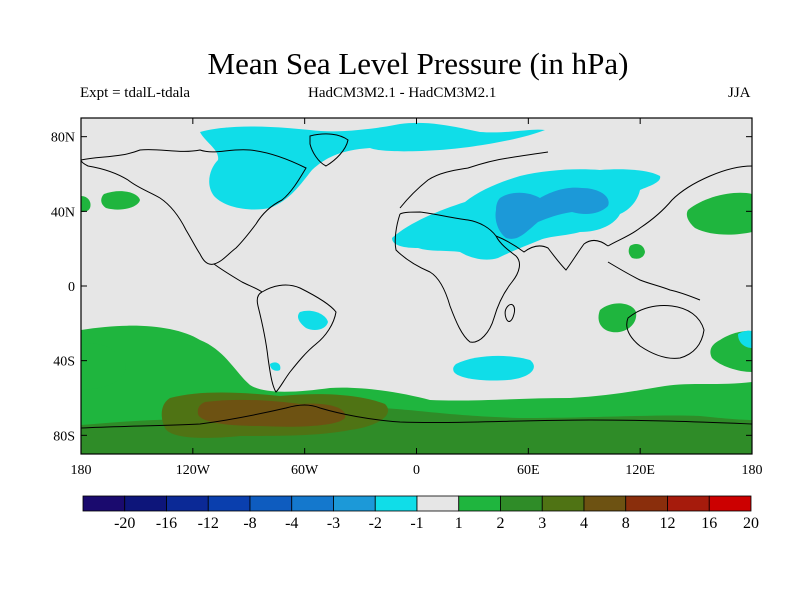  I want to click on colorbar-label: 12, so click(668, 523).